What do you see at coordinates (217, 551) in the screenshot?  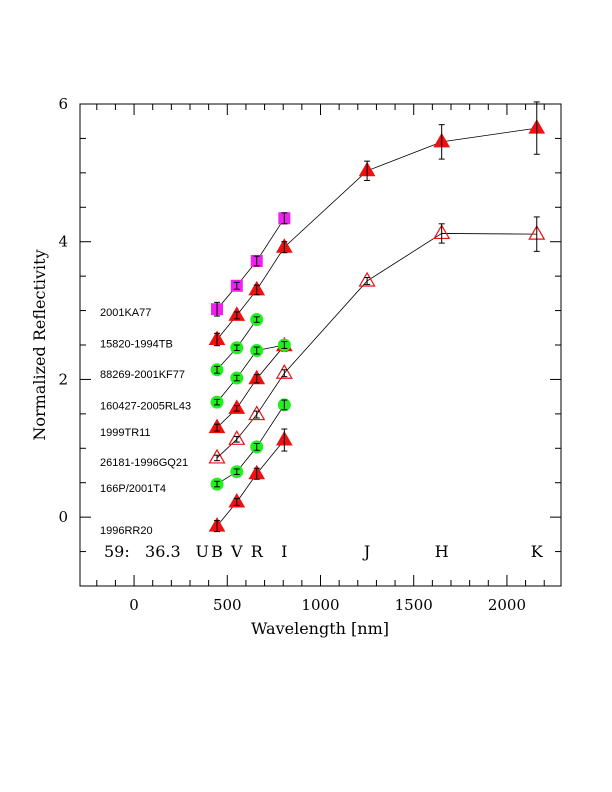 I see `band-label: B` at bounding box center [217, 551].